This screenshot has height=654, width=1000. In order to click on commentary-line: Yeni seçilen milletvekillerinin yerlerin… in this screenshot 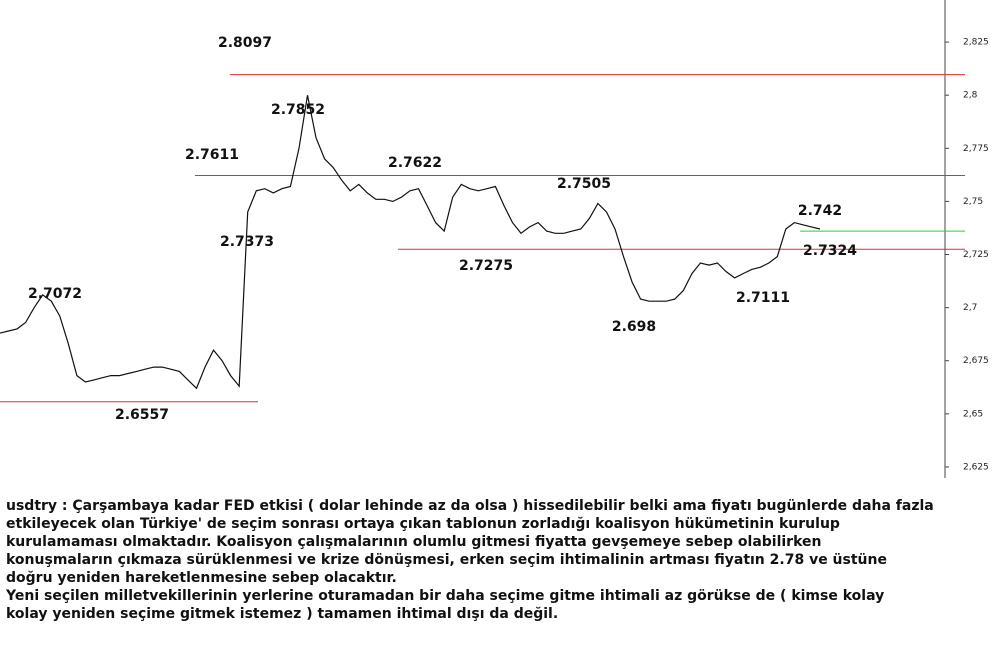, I will do `click(445, 596)`.